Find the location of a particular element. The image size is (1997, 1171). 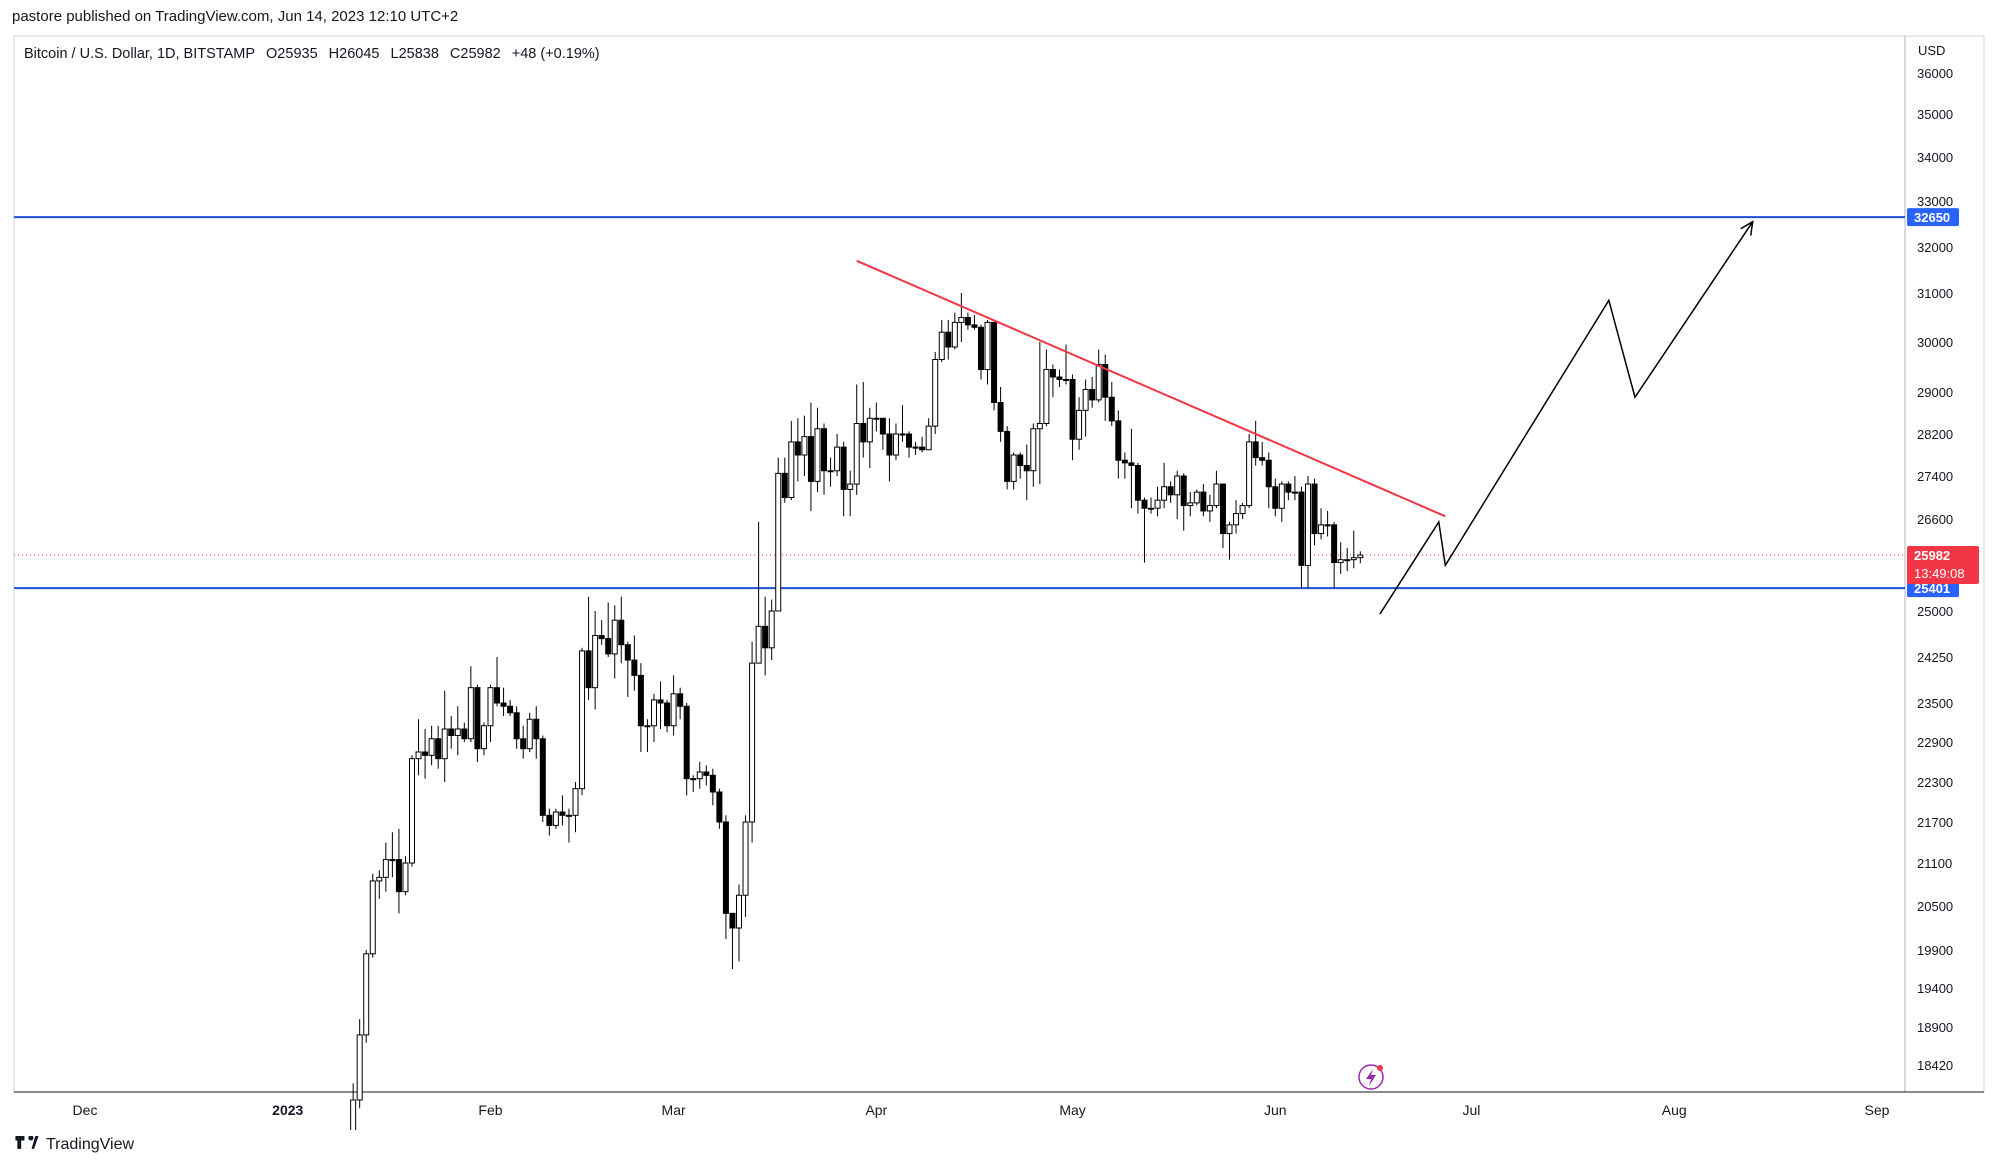

y-tick-label: 20500 is located at coordinates (1935, 906).